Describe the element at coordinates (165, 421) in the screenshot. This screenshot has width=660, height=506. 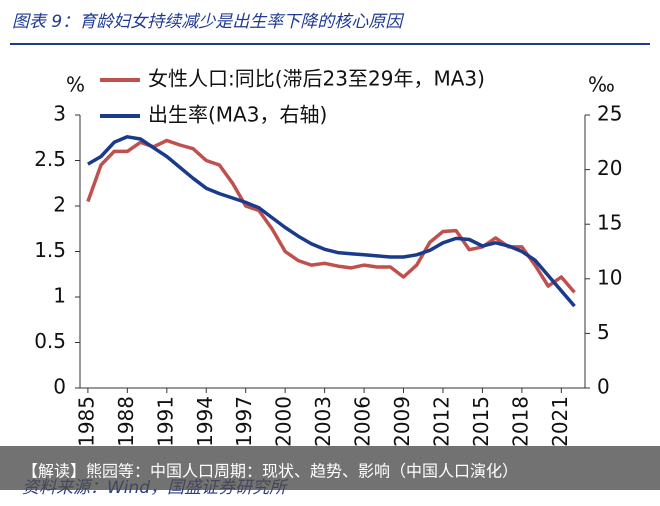
I see `x-tick-label: 1991` at that location.